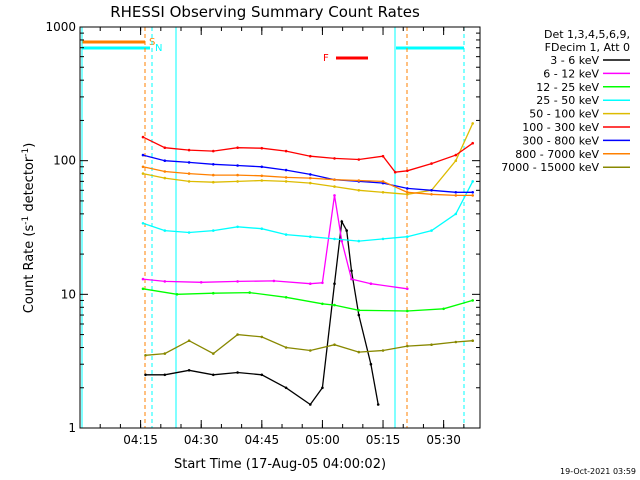 The height and width of the screenshot is (480, 640). I want to click on timestamp: 19-Oct-2021 03:59, so click(598, 471).